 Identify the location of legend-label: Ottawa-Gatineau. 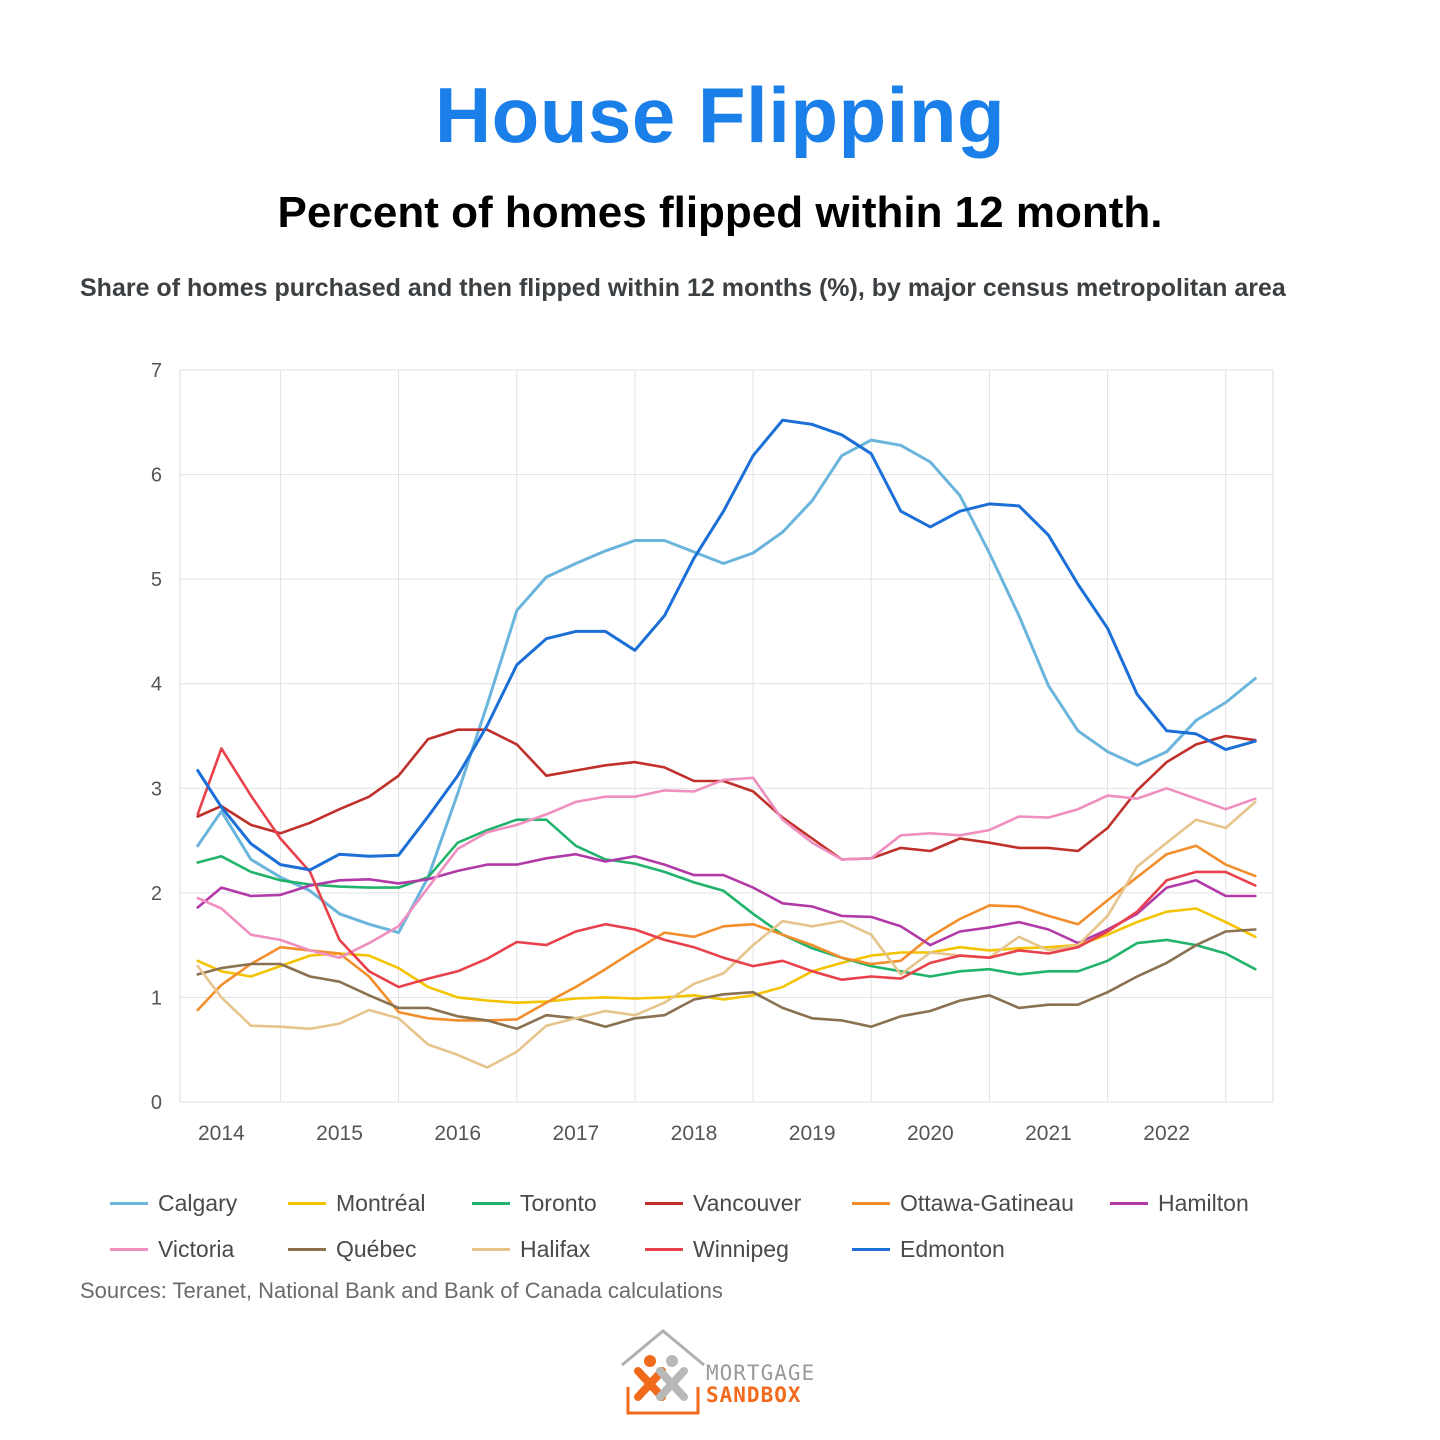
(987, 1203).